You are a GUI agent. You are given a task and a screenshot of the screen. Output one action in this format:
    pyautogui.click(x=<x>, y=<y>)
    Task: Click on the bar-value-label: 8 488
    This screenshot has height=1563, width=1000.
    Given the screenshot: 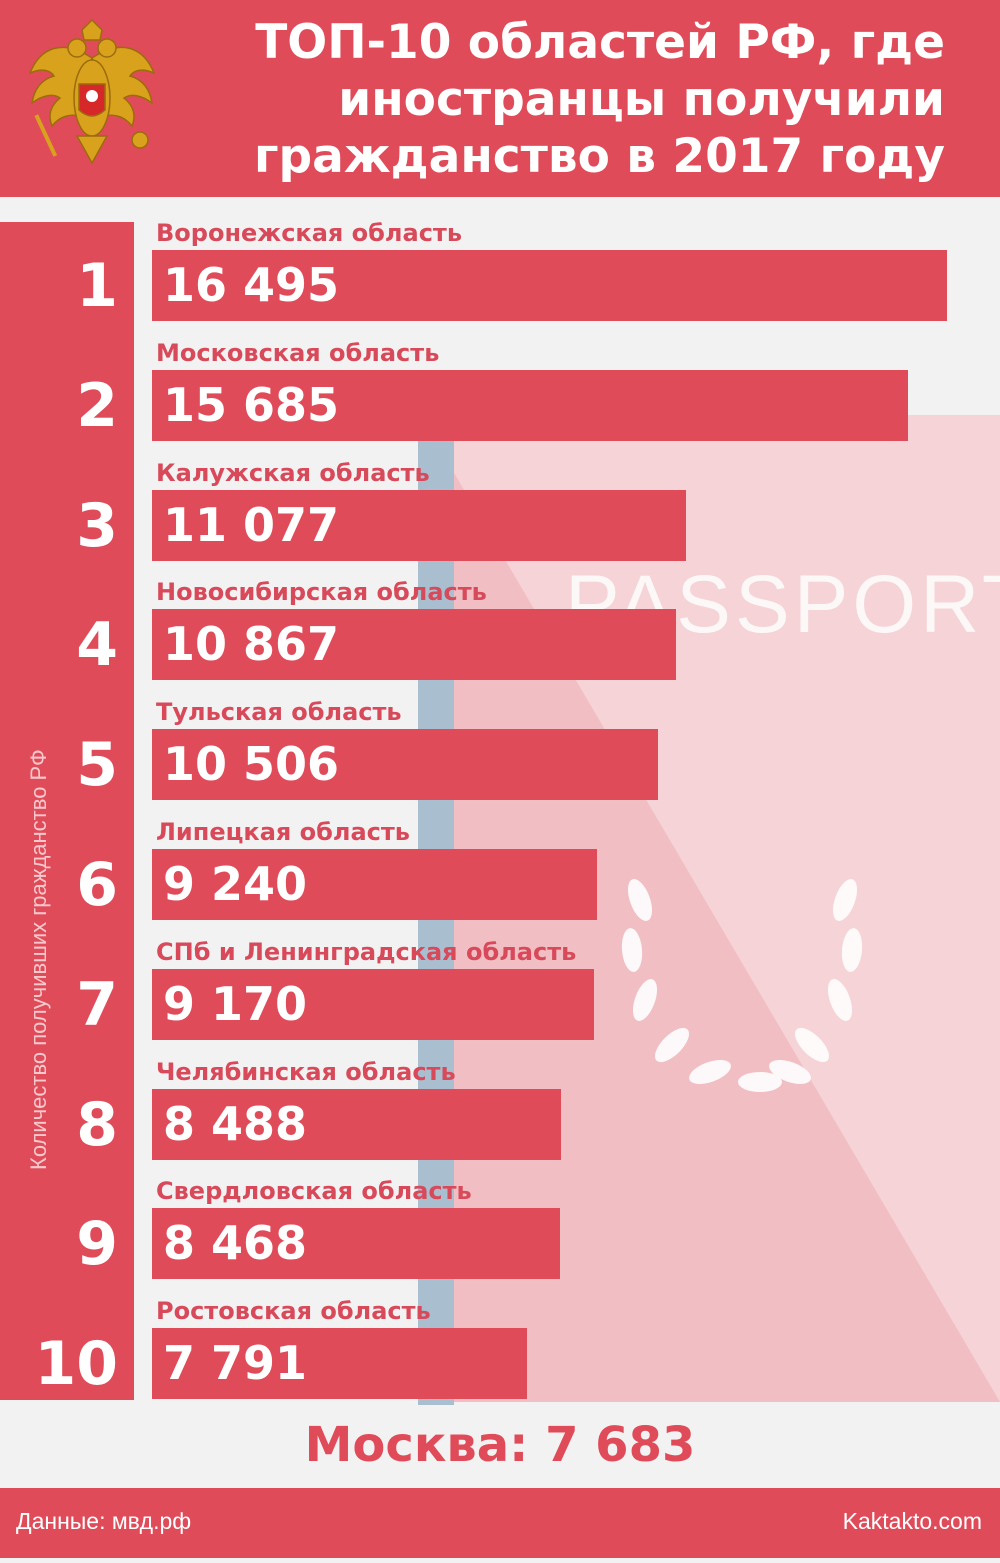 What is the action you would take?
    pyautogui.click(x=235, y=1124)
    